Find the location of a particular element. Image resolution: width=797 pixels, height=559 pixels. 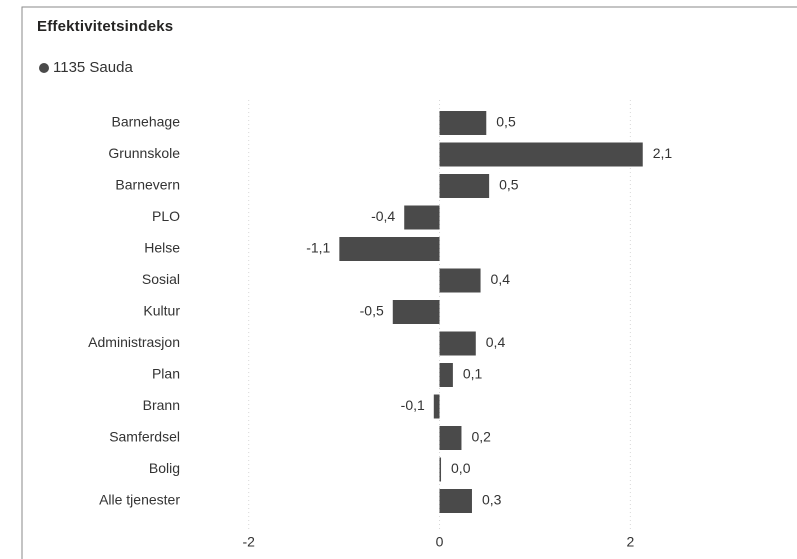

y-tick-label: PLO is located at coordinates (166, 216).